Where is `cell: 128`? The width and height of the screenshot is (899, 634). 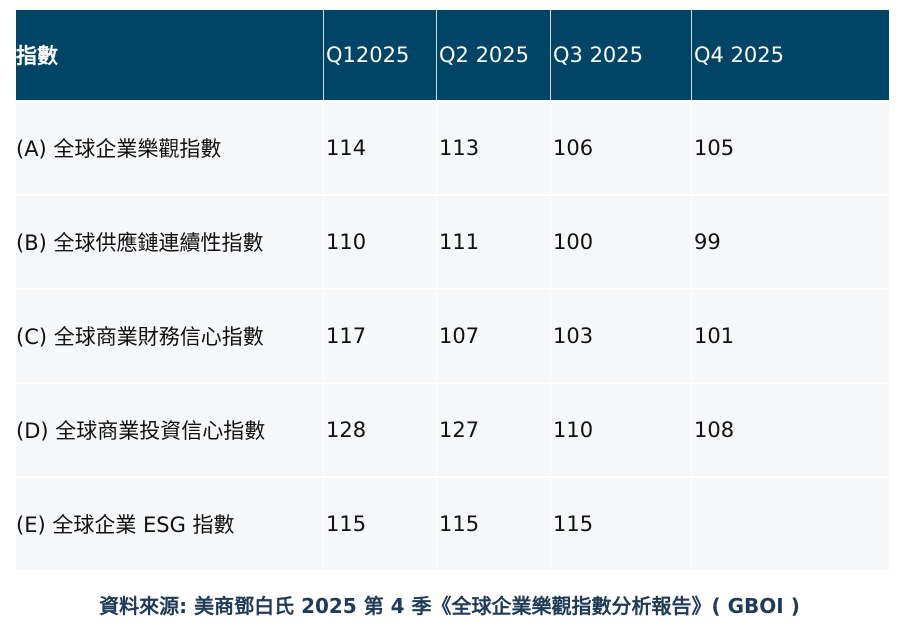 cell: 128 is located at coordinates (380, 429).